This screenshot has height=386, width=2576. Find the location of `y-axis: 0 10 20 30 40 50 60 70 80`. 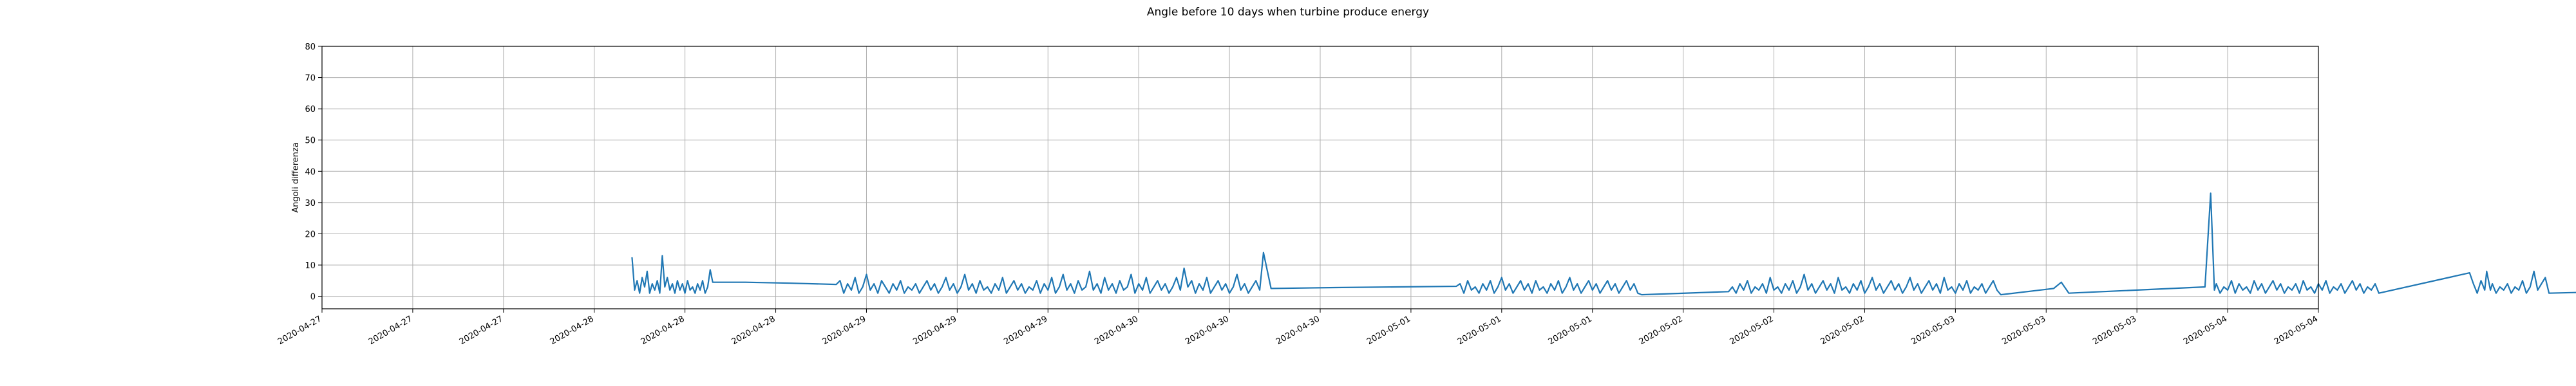

y-axis: 0 10 20 30 40 50 60 70 80 is located at coordinates (313, 172).